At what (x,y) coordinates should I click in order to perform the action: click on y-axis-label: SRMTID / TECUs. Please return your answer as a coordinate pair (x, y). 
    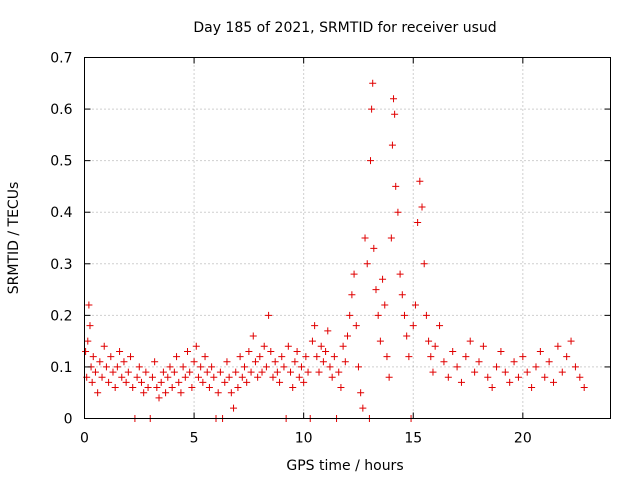
    Looking at the image, I should click on (14, 238).